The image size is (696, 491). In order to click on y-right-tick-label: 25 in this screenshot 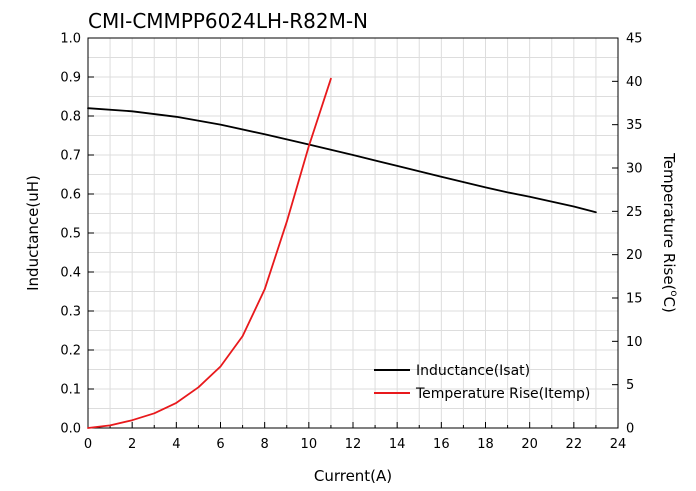, I will do `click(634, 212)`.